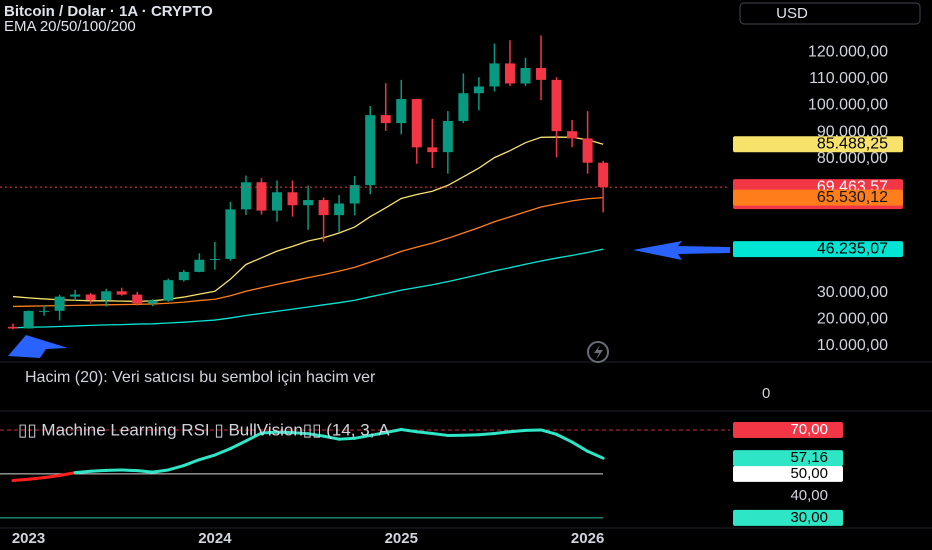  I want to click on y-tick-label: 20.000,00, so click(852, 318).